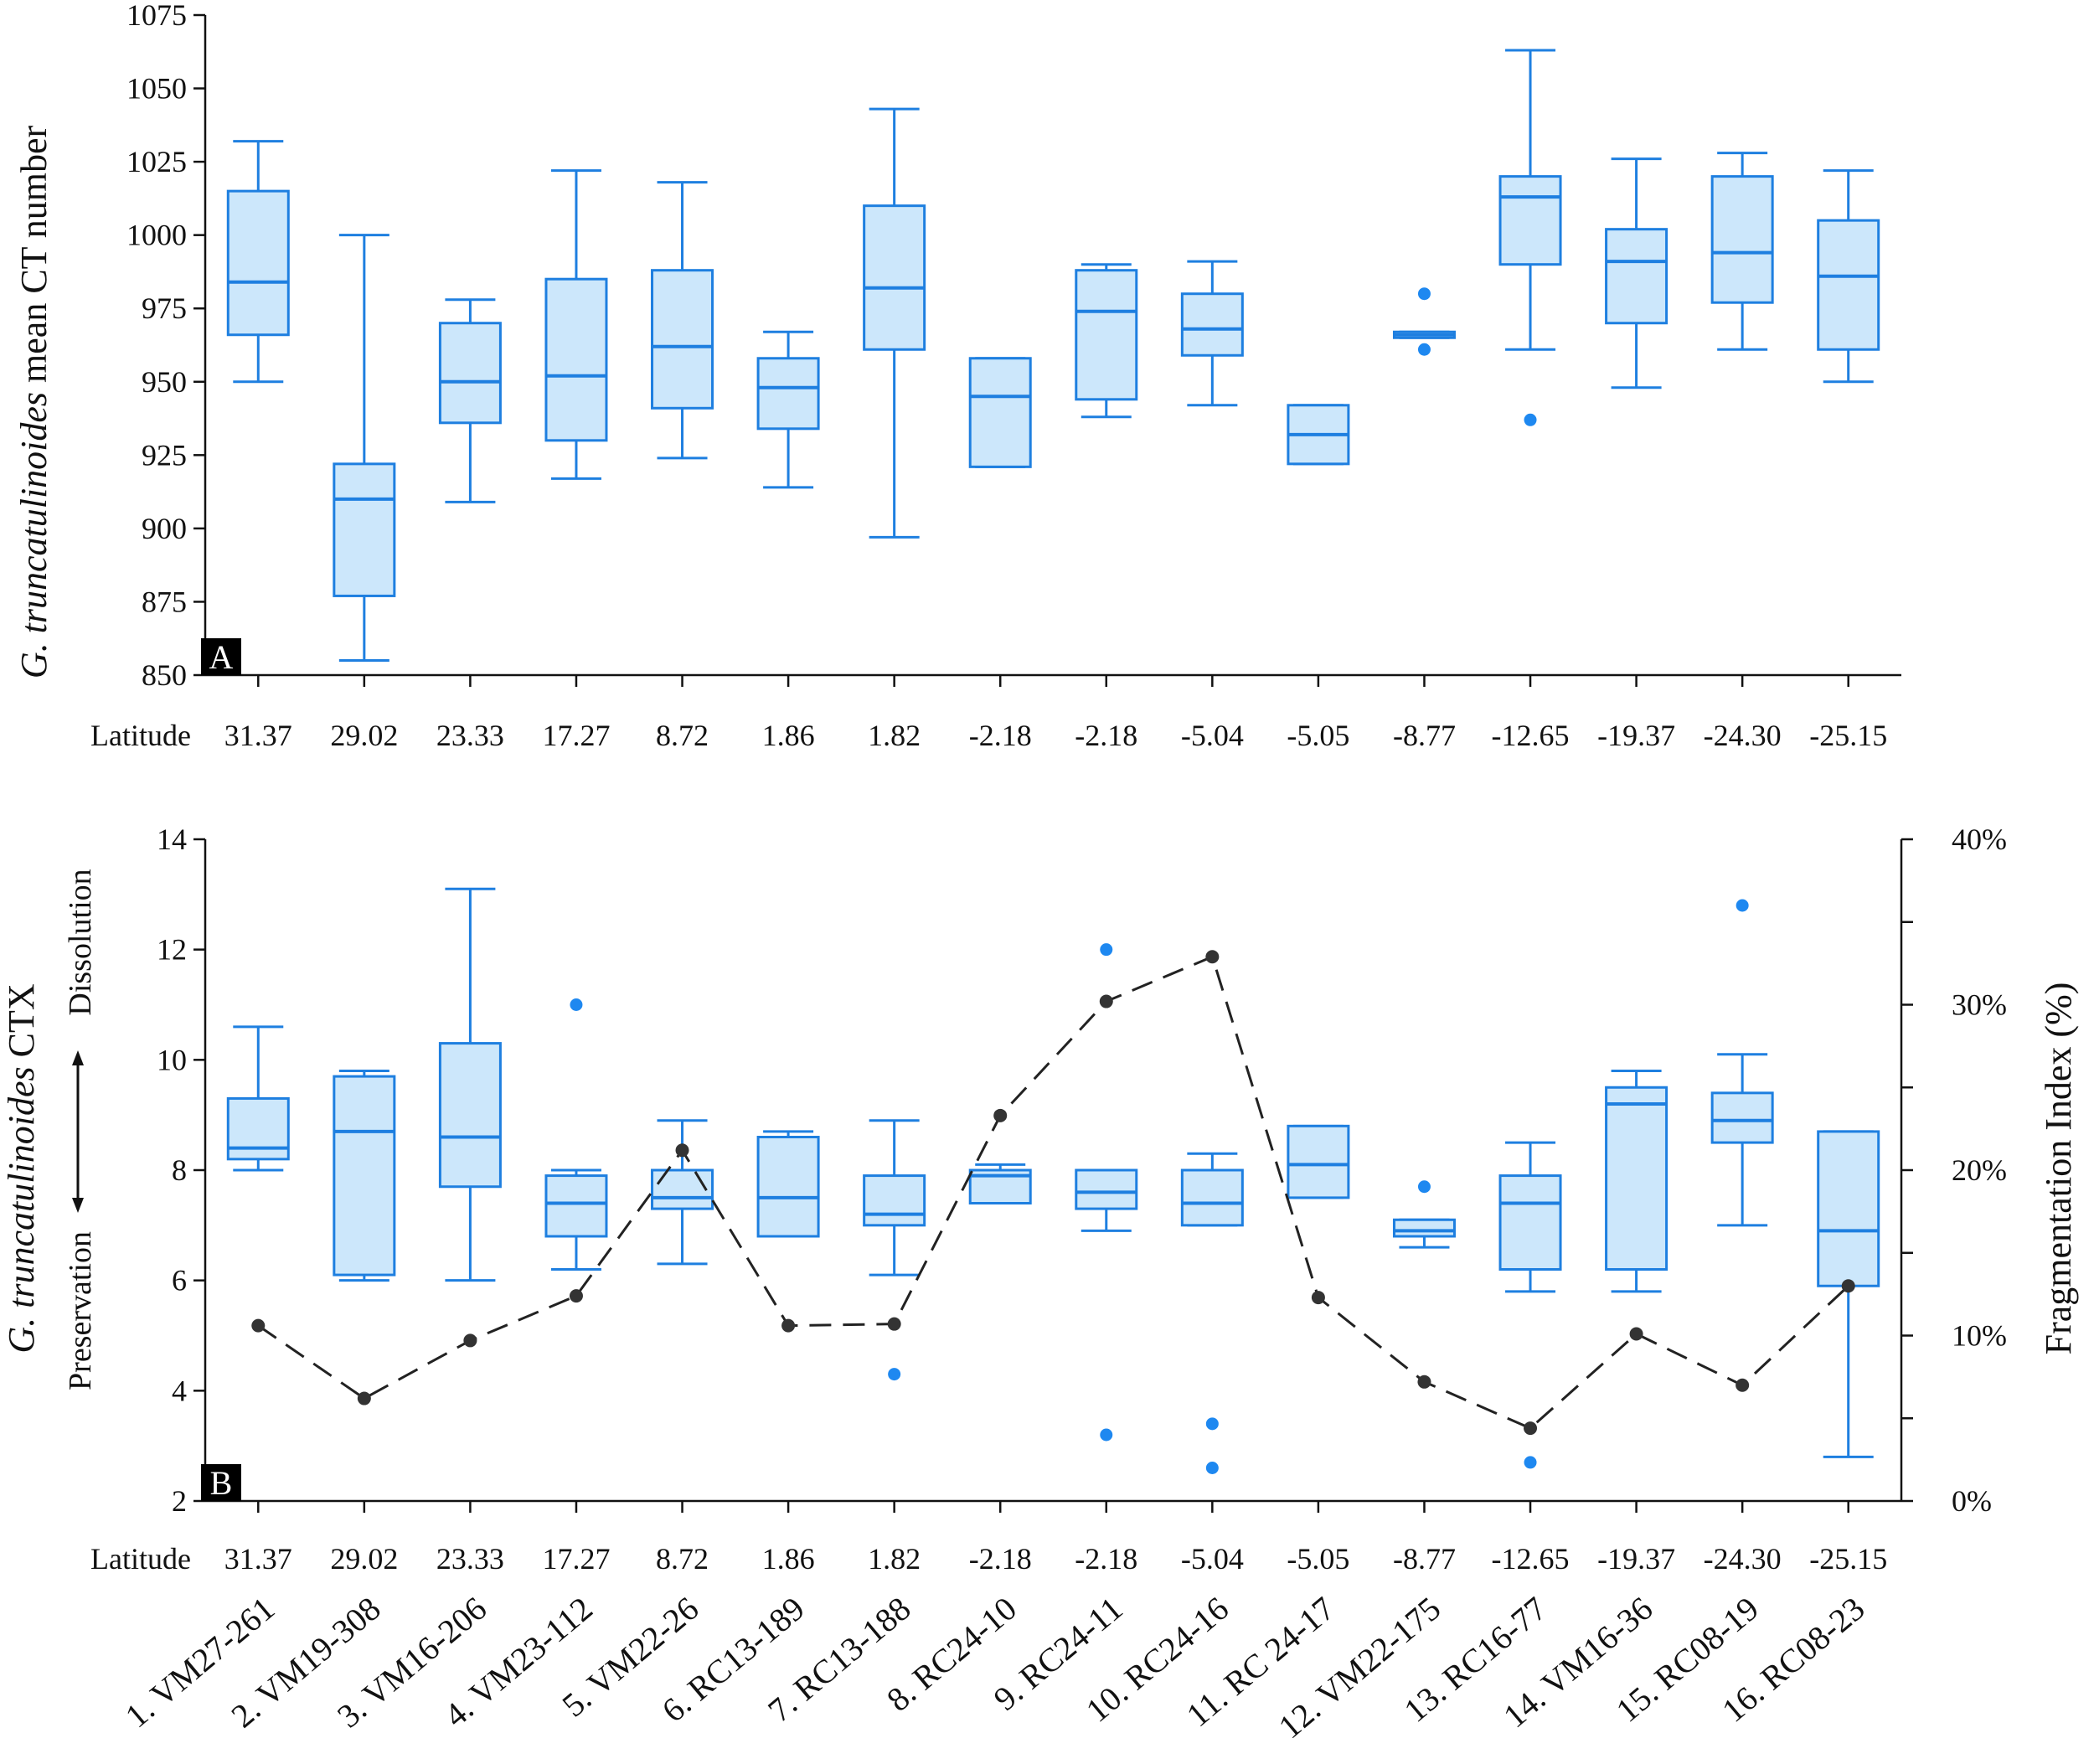 The height and width of the screenshot is (1764, 2094). I want to click on latitude-value: -25.15, so click(1848, 735).